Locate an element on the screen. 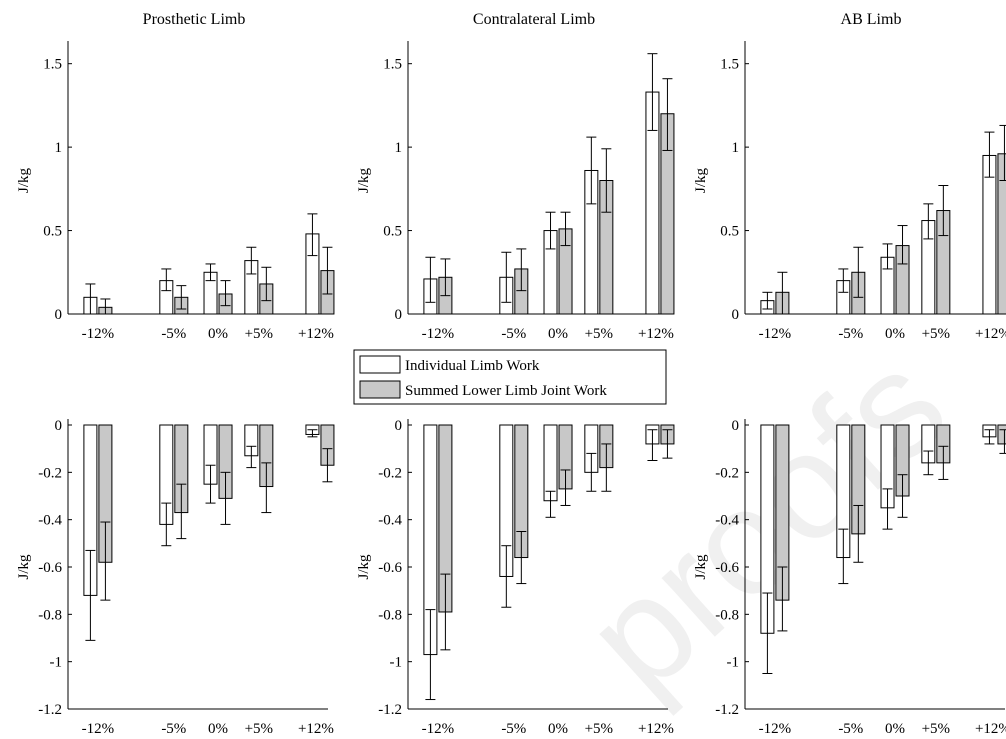 This screenshot has width=1006, height=739. legend-label-summed: Summed Lower Limb Joint Work is located at coordinates (506, 391).